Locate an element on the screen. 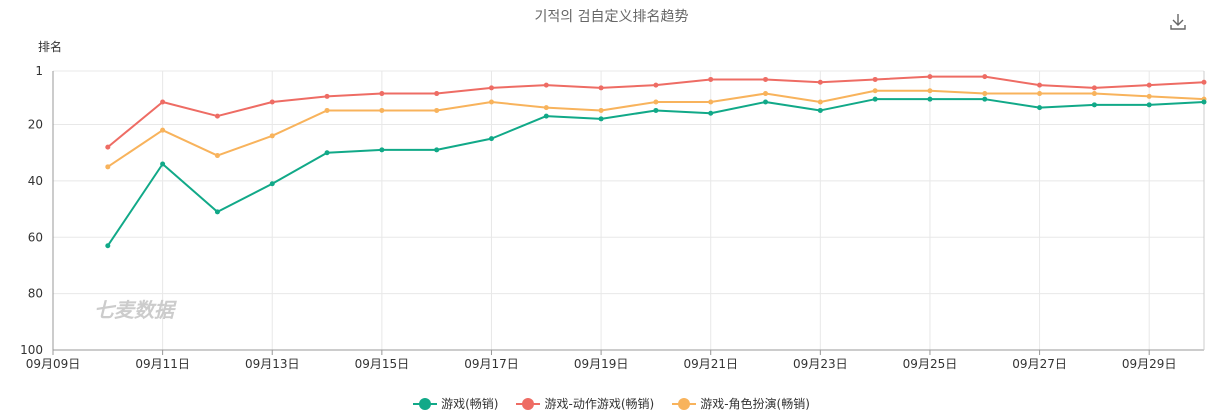  x-tick-label: 09月09日 is located at coordinates (53, 364).